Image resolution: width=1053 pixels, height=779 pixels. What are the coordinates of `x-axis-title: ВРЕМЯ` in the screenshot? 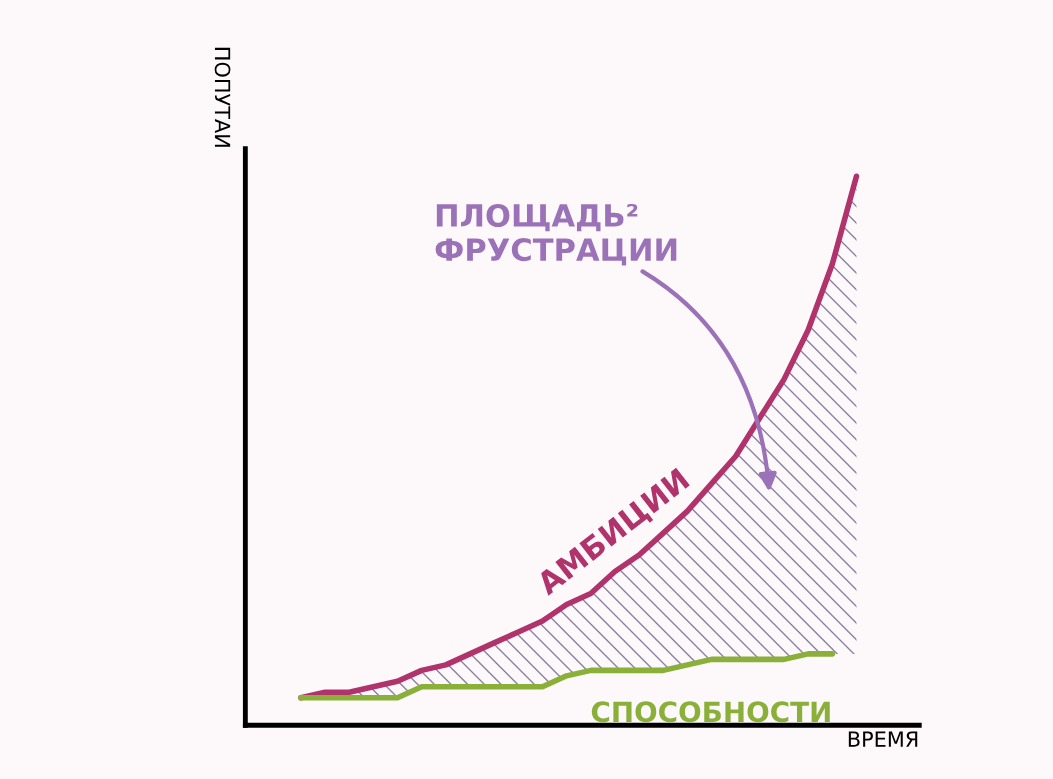 It's located at (883, 739).